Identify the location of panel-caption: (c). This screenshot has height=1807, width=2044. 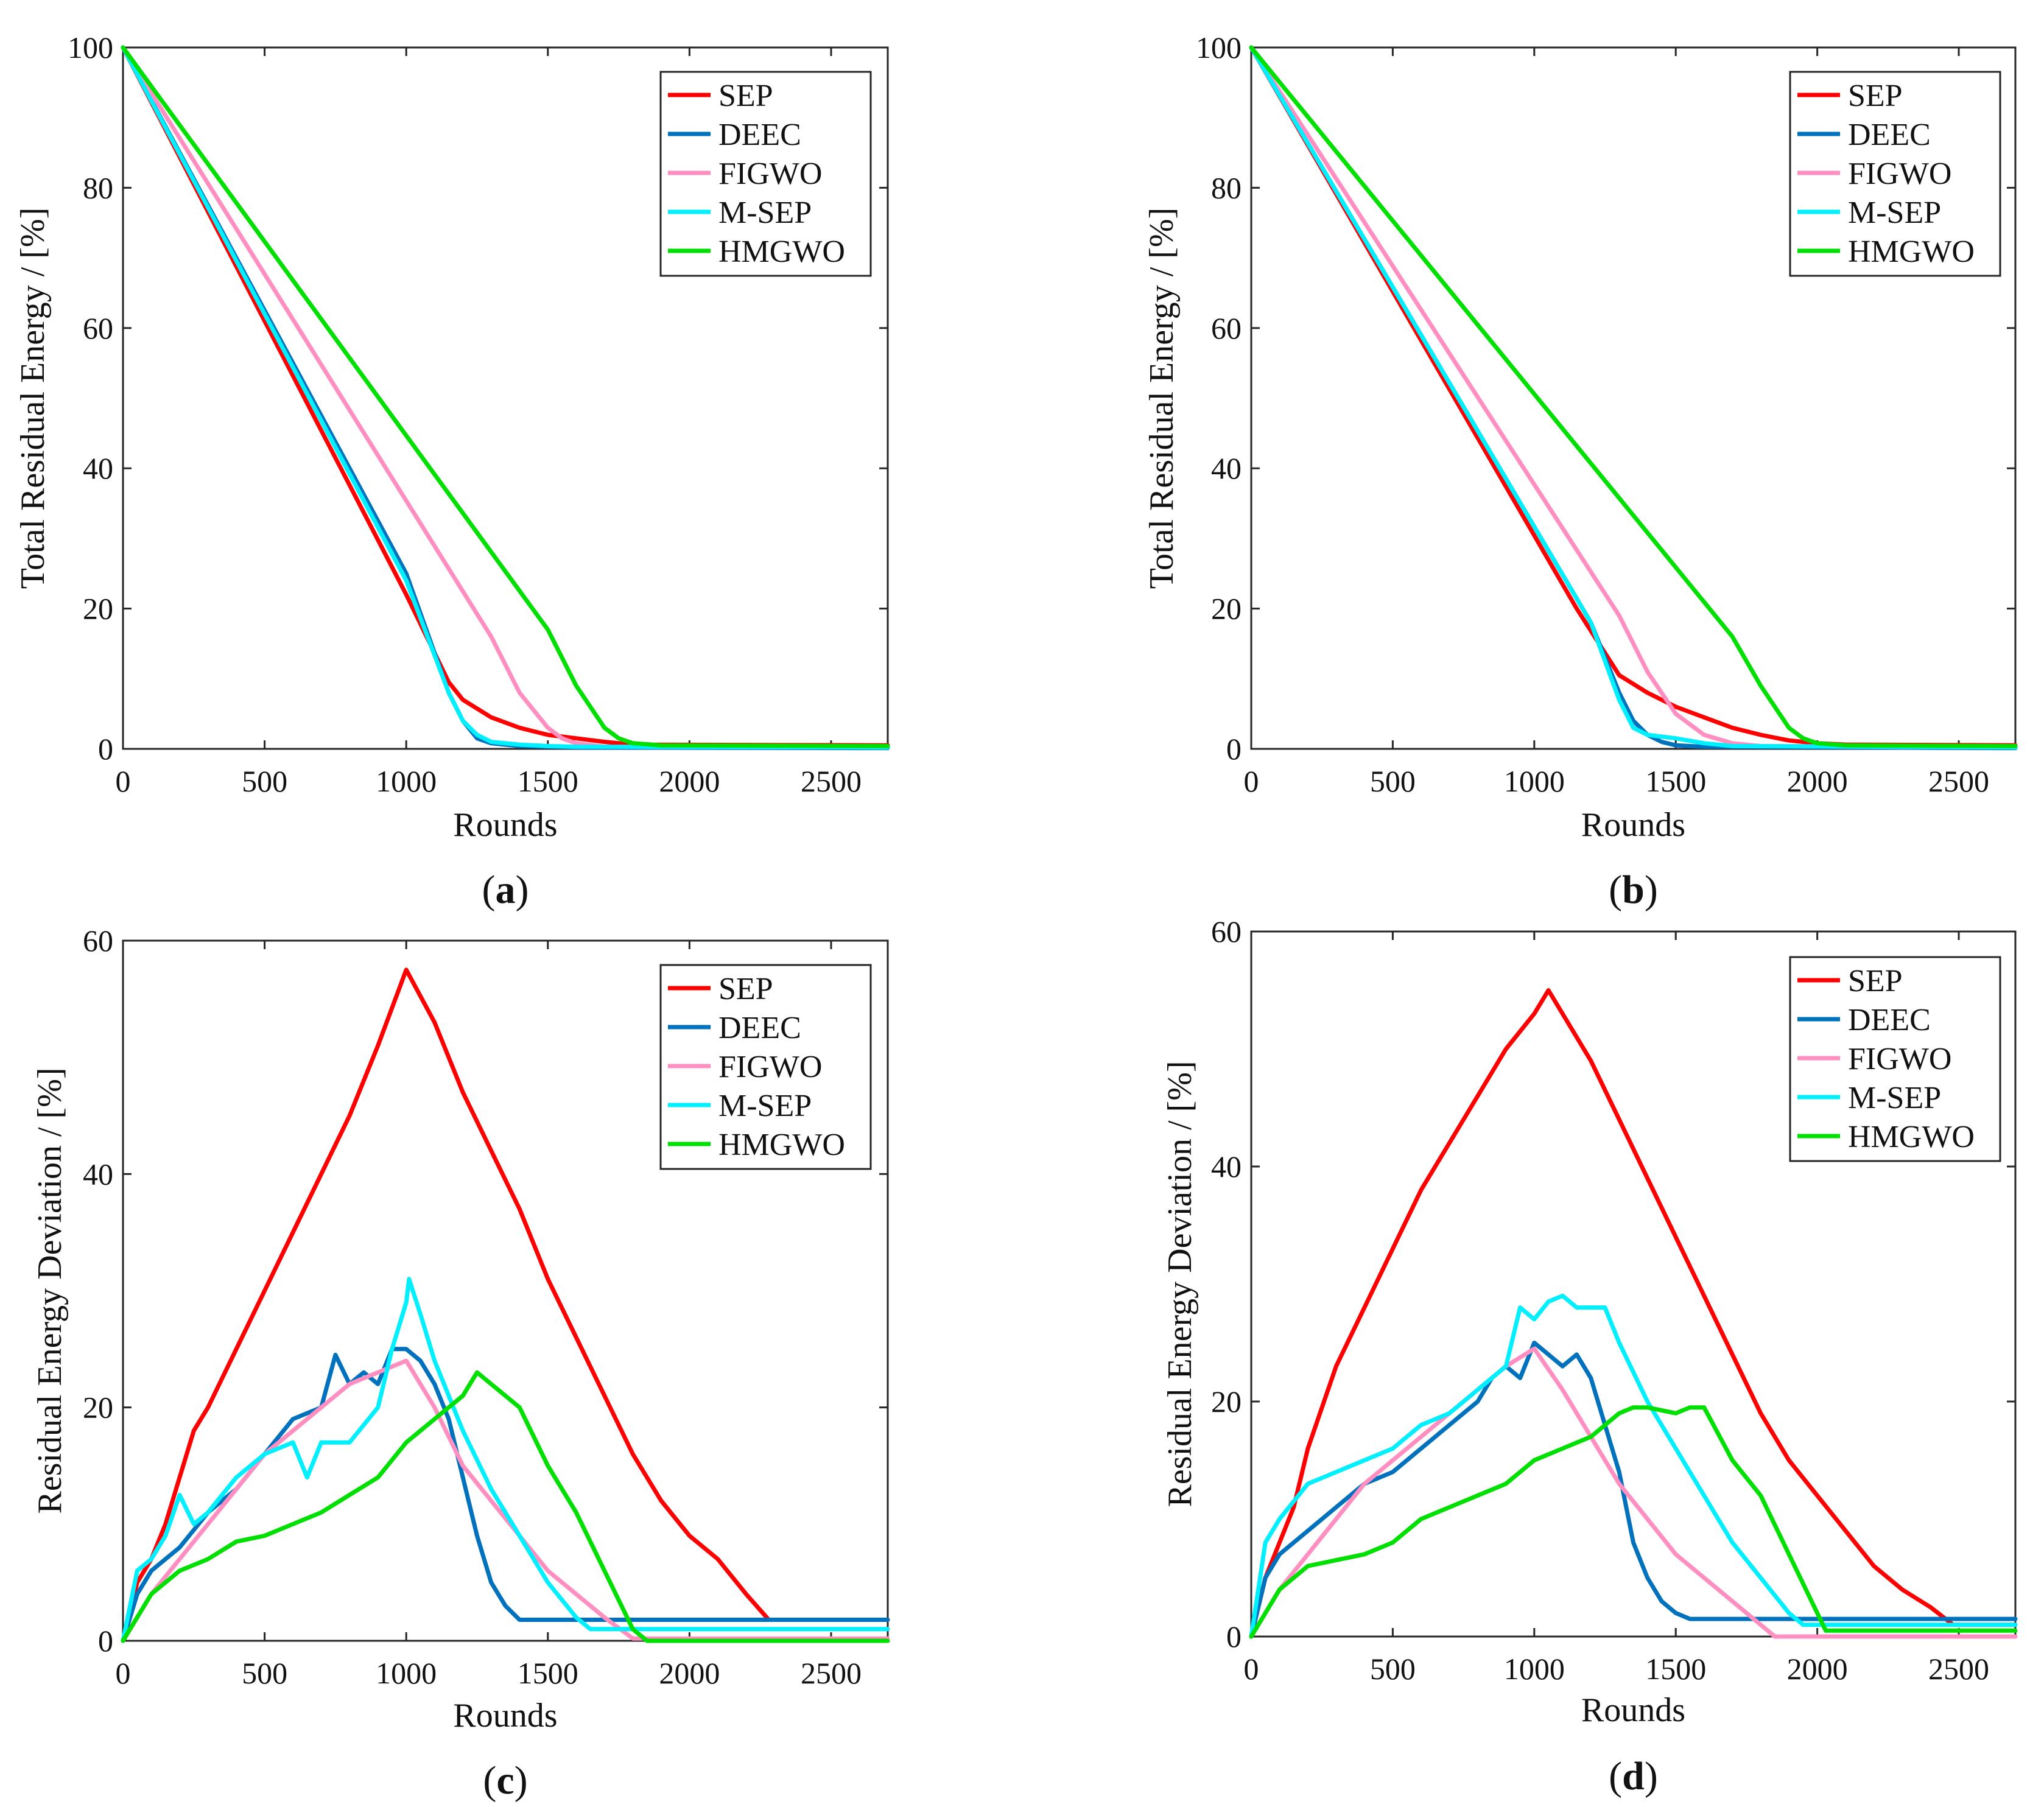
(505, 1781).